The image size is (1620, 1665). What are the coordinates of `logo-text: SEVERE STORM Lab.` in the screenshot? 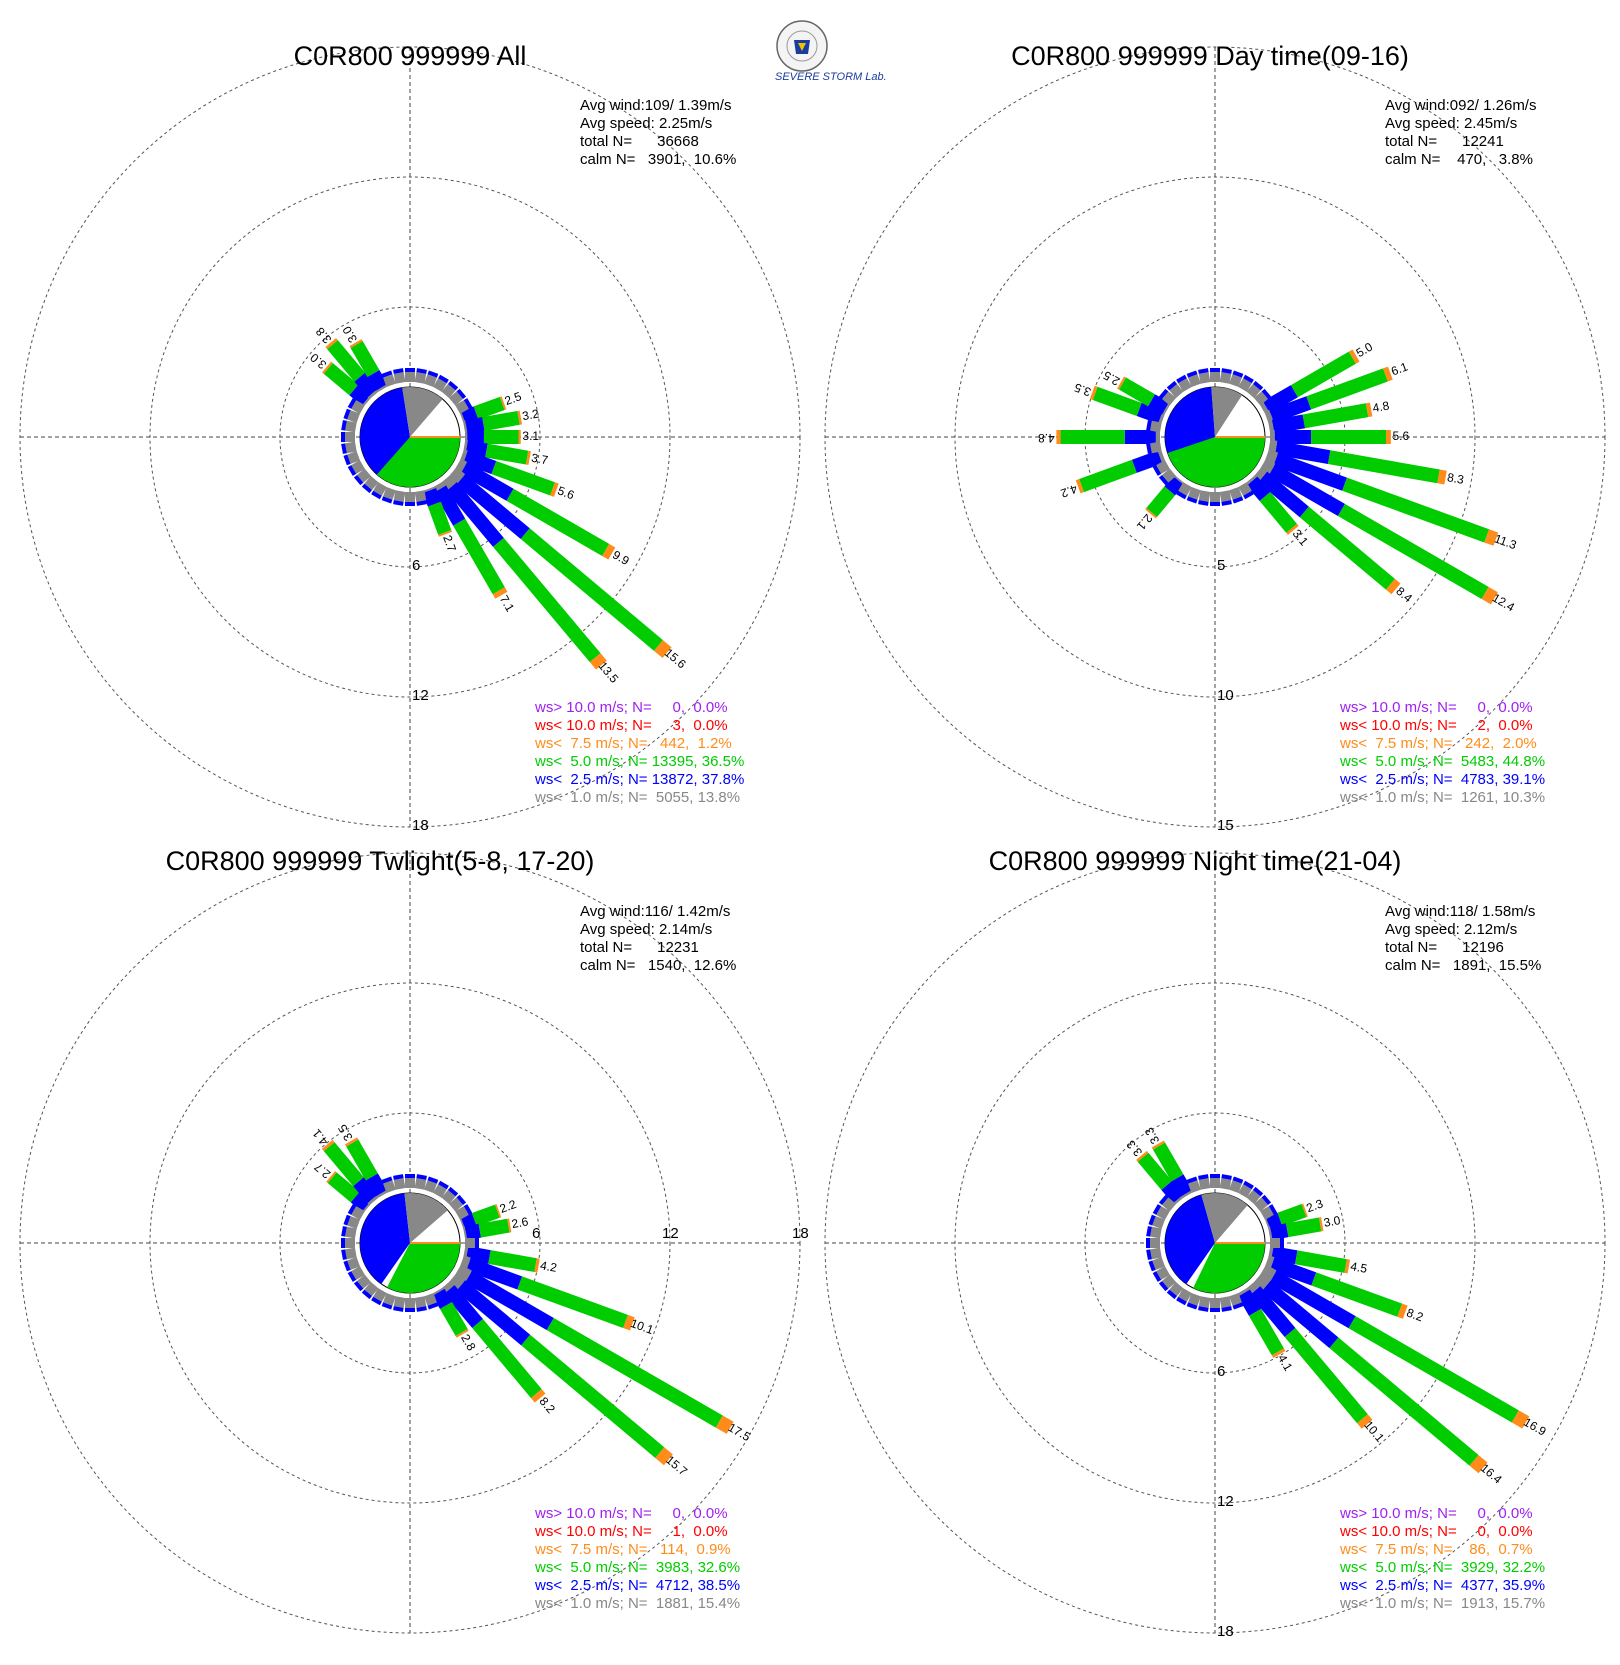 It's located at (831, 77).